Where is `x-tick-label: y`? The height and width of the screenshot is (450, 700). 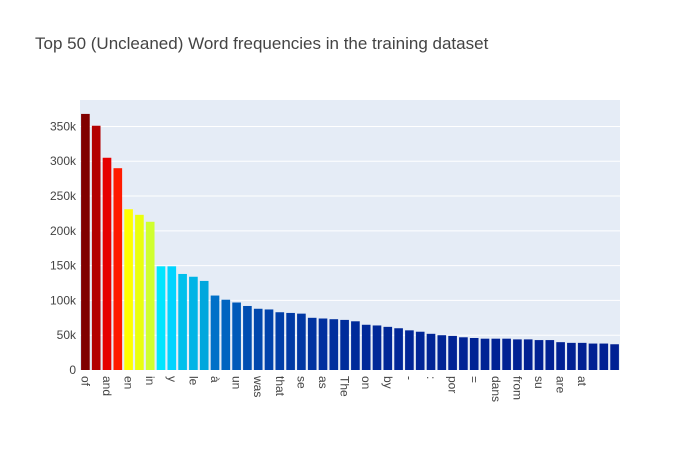 x-tick-label: y is located at coordinates (172, 379).